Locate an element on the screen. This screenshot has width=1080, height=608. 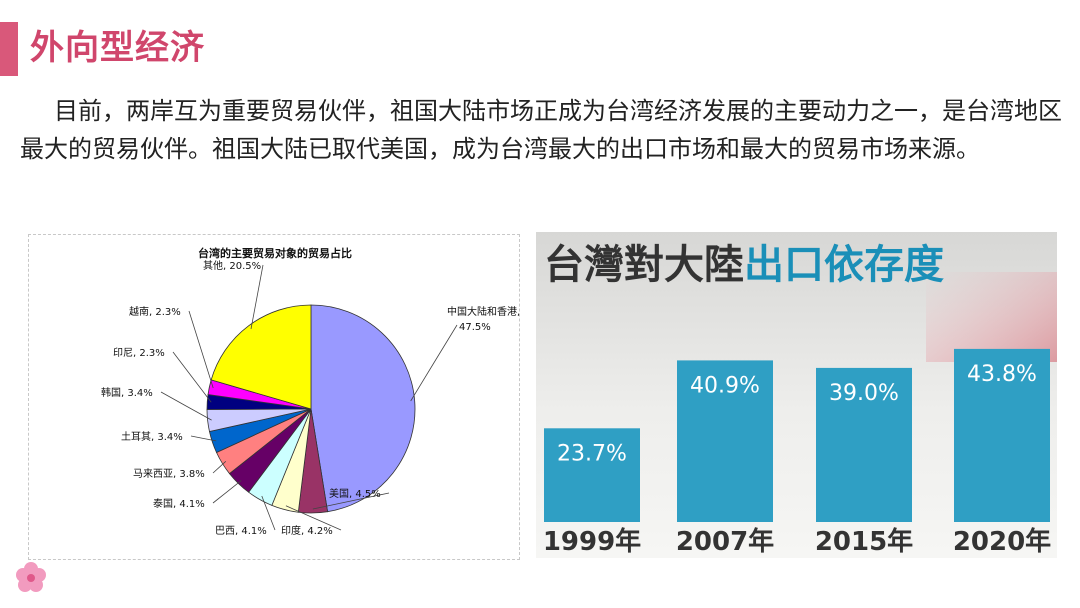
bar-chart-title-part2: 出口依存度 is located at coordinates (844, 265).